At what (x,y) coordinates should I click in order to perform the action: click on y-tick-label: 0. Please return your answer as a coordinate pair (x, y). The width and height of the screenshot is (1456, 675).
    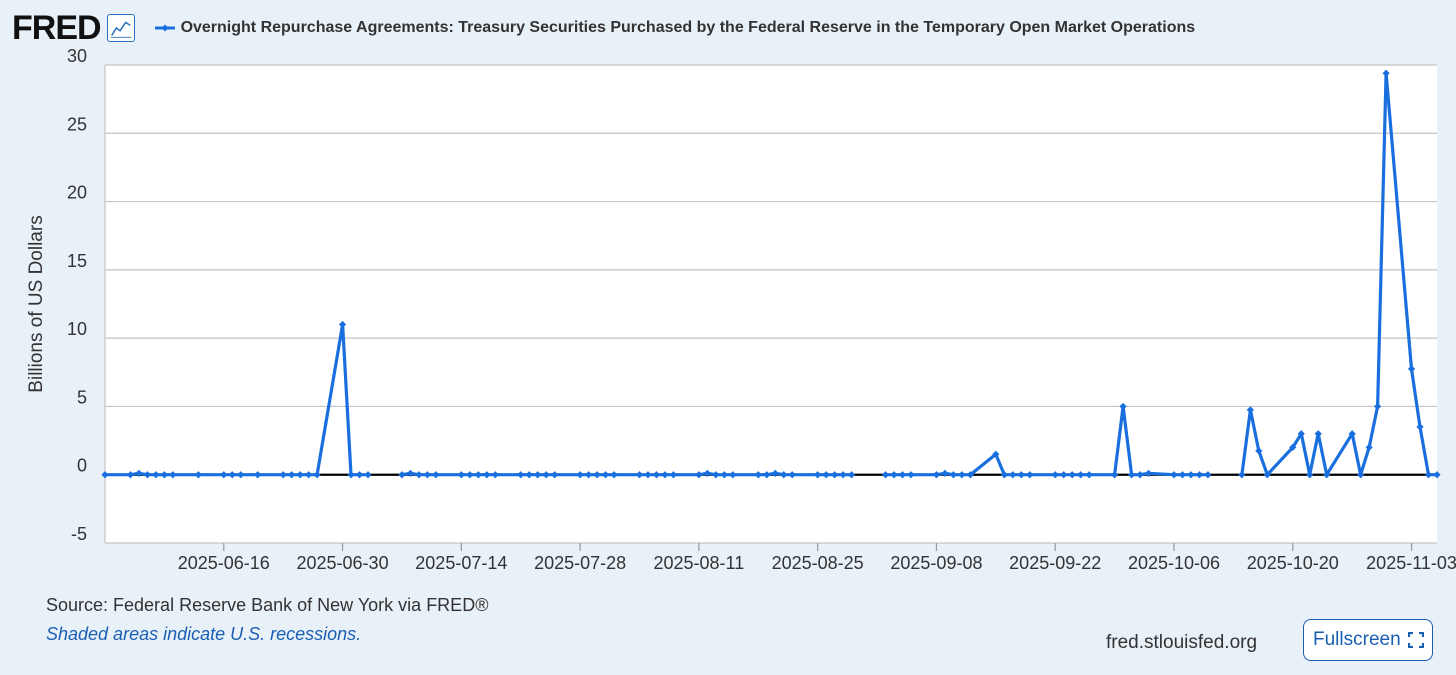
    Looking at the image, I should click on (82, 466).